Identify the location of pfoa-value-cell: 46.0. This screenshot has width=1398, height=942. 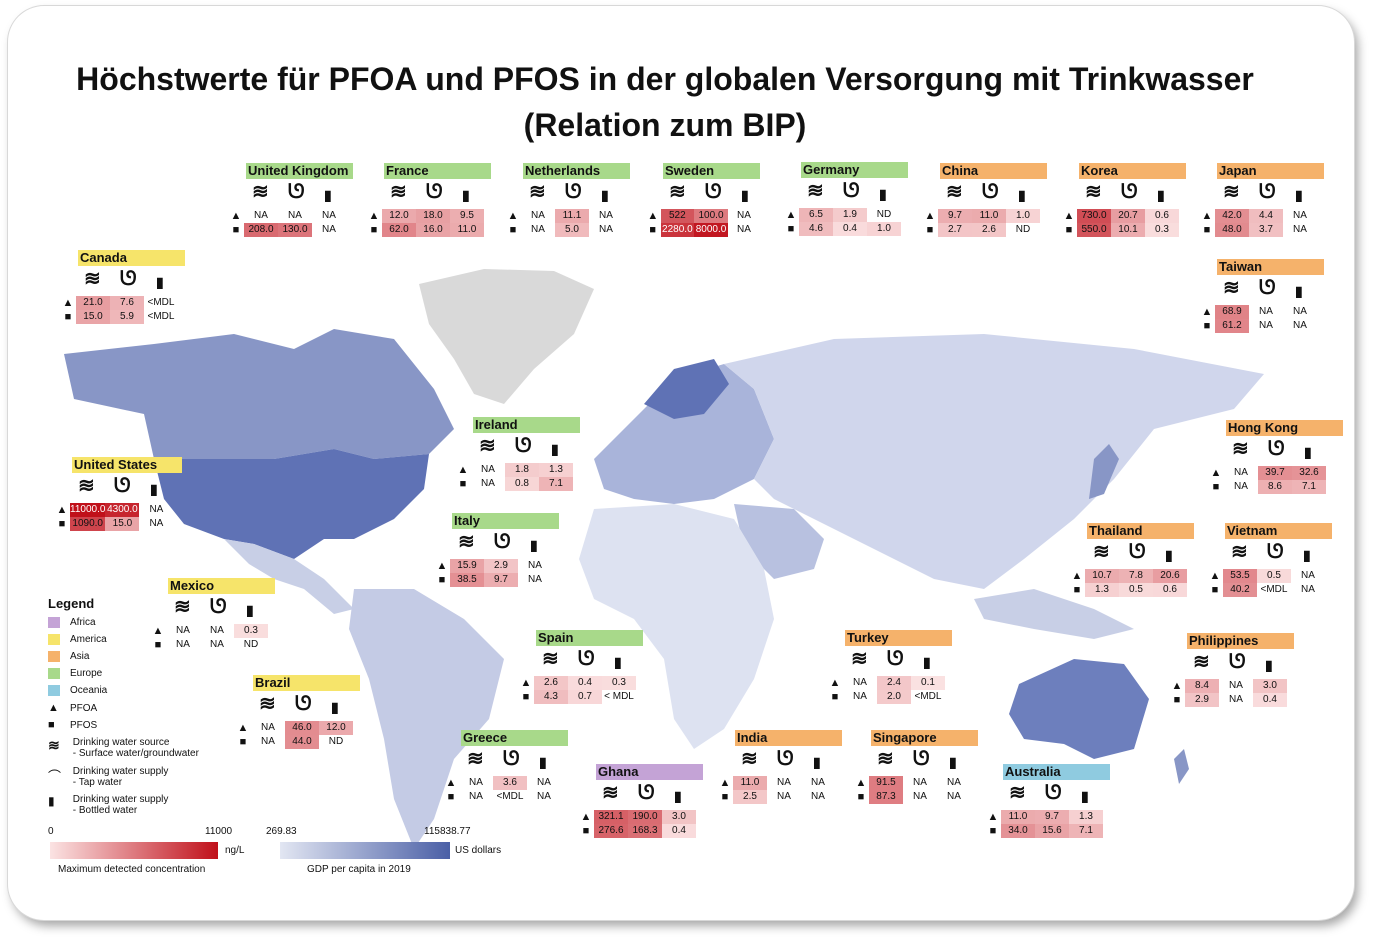
(302, 728).